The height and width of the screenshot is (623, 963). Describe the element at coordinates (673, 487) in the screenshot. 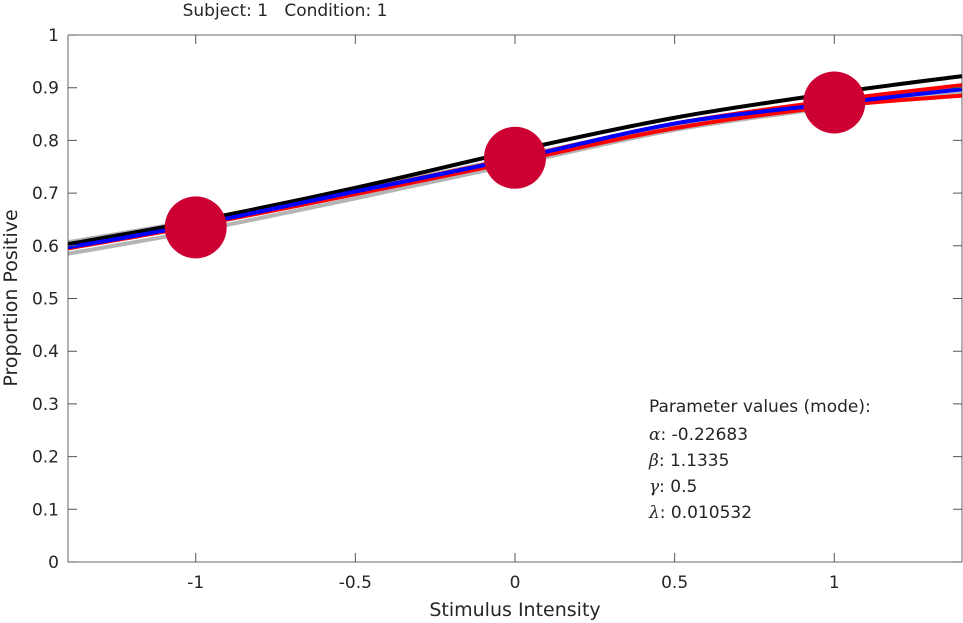

I see `param-gamma: γ: 0.5` at that location.